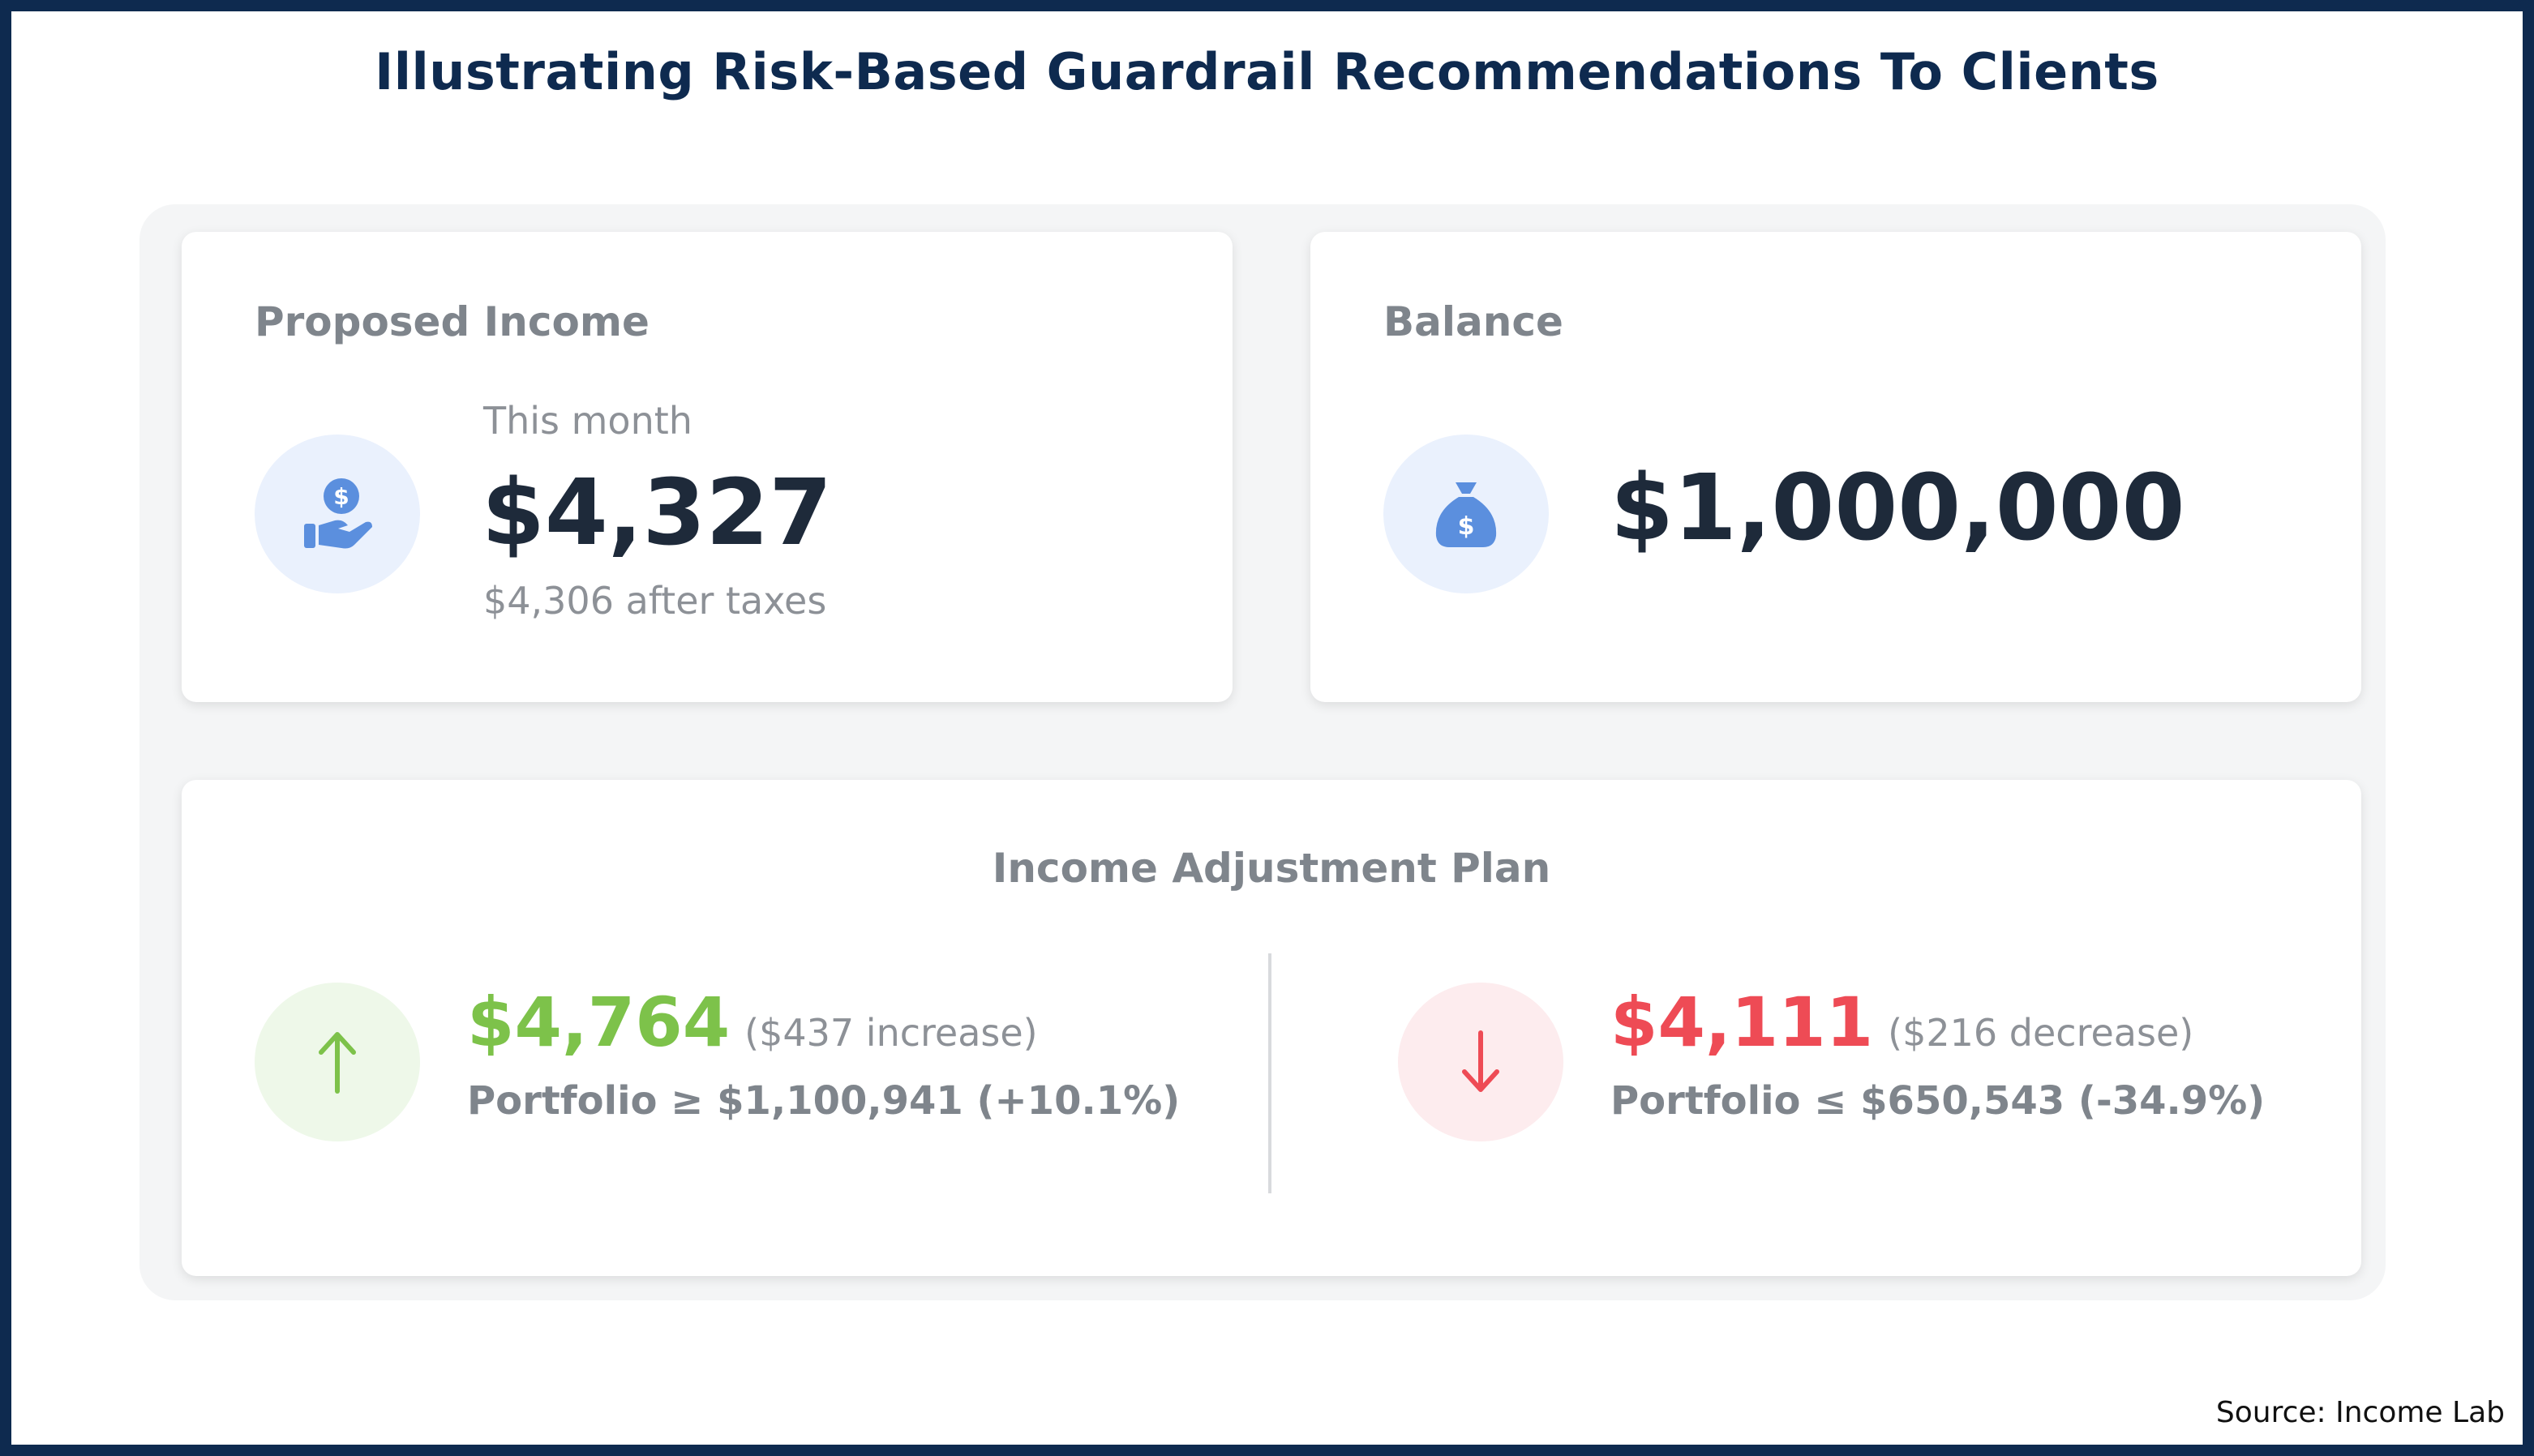  Describe the element at coordinates (587, 421) in the screenshot. I see `period-label: This month` at that location.